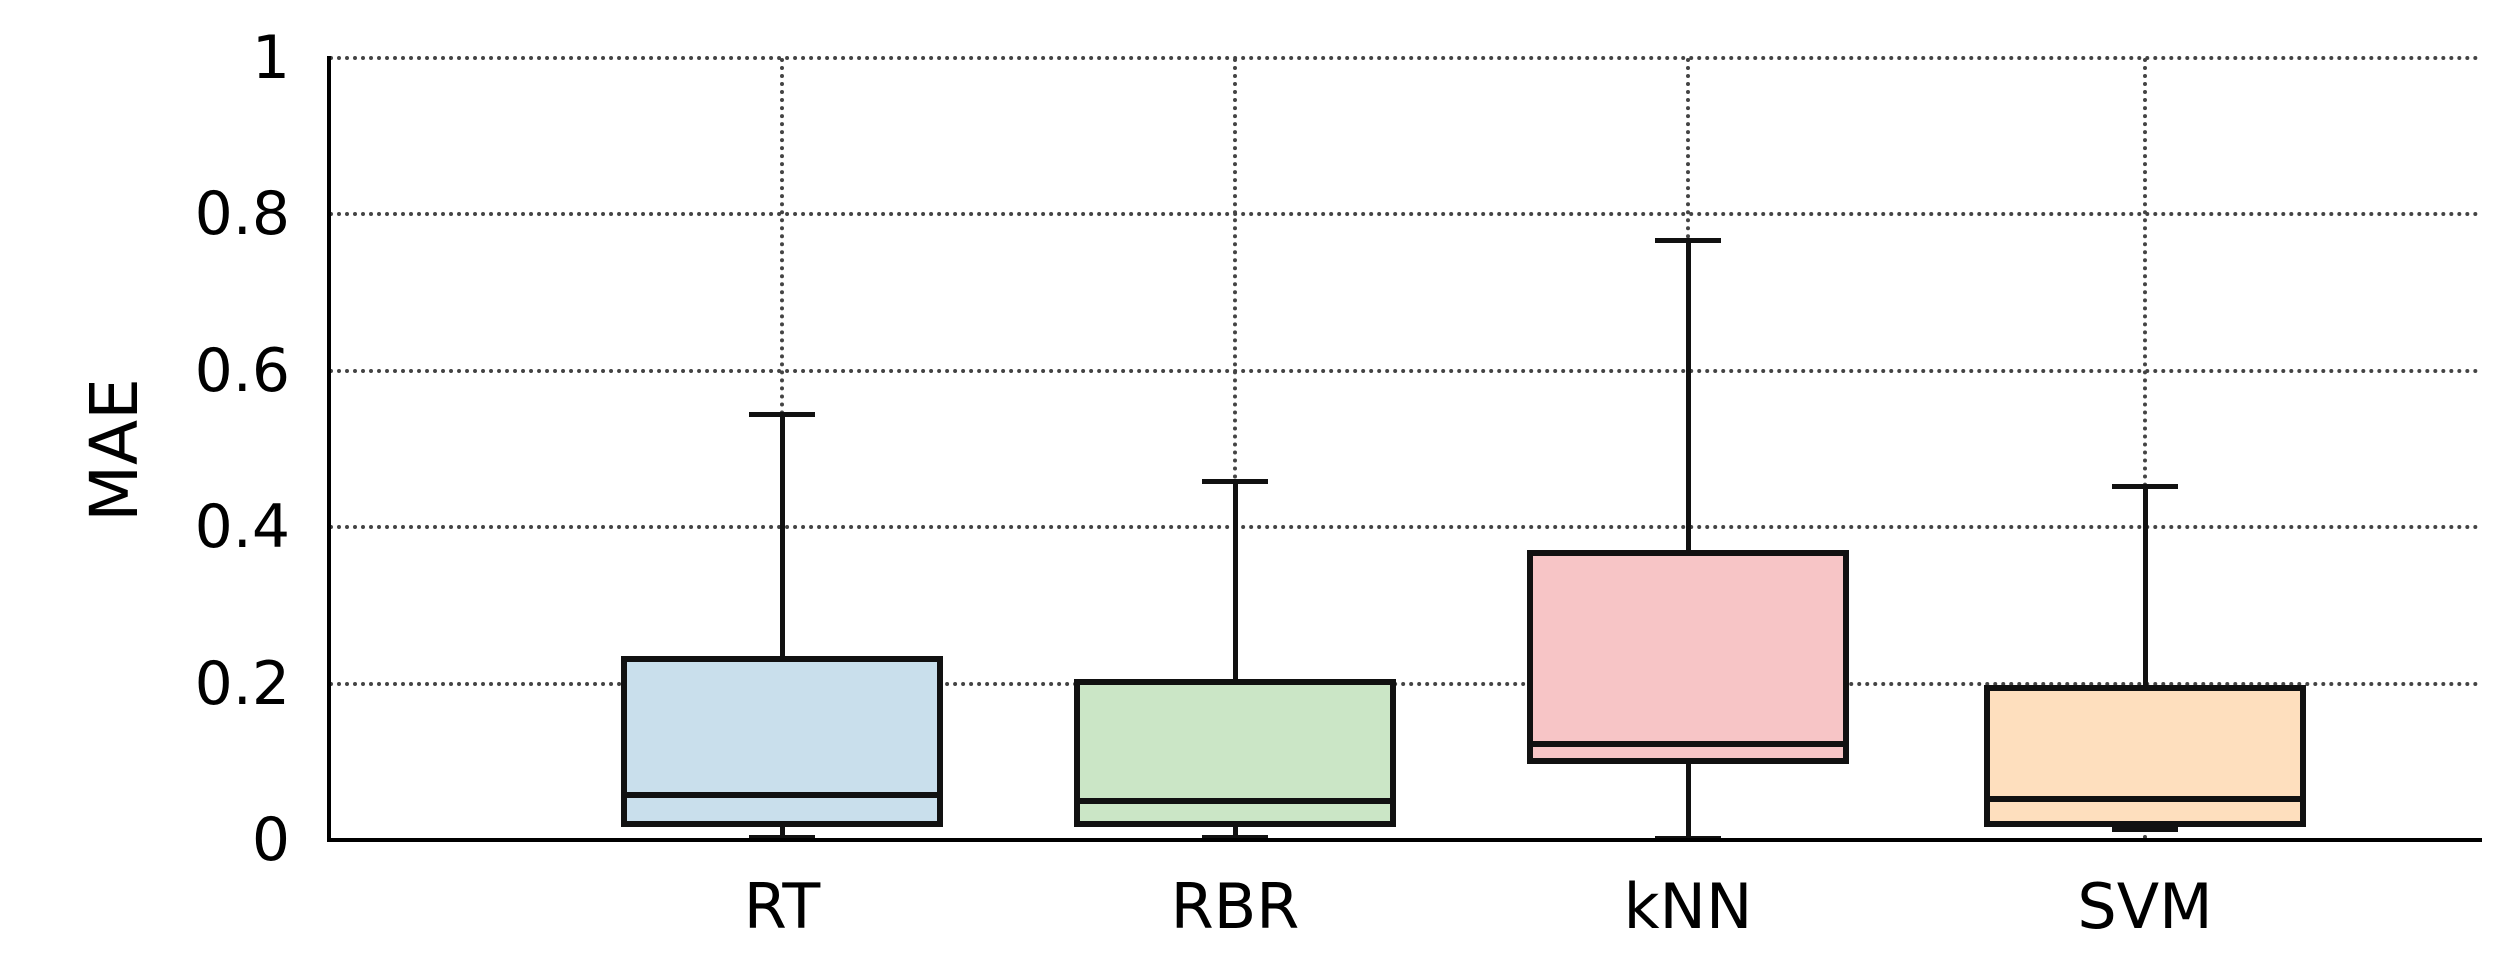 The width and height of the screenshot is (2513, 975). Describe the element at coordinates (242, 683) in the screenshot. I see `y-tick-label: 0.2` at that location.